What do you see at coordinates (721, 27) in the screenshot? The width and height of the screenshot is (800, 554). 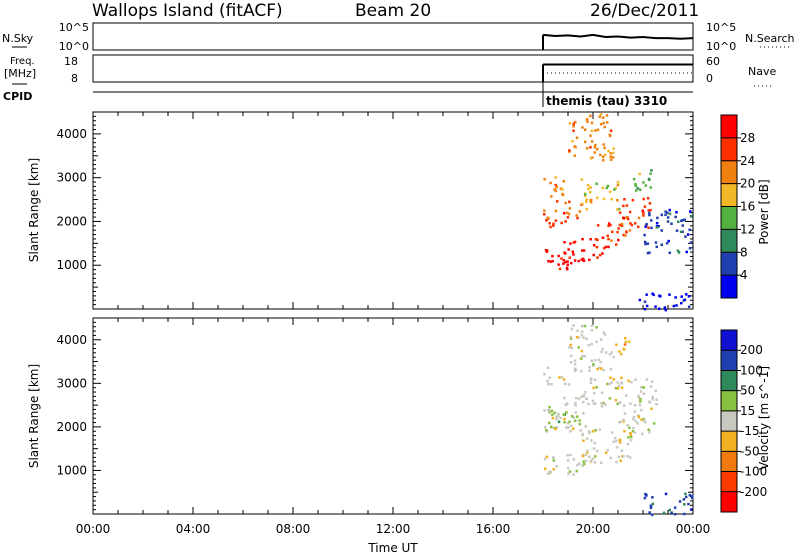 I see `nsky-right-tick-top: 10^5` at bounding box center [721, 27].